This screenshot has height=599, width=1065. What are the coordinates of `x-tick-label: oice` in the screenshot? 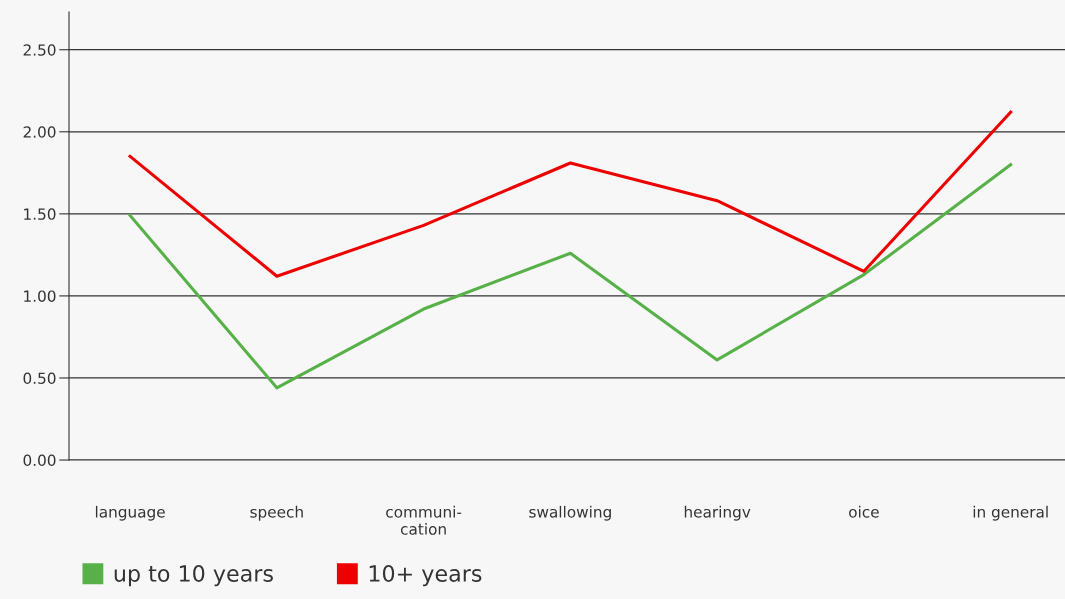 It's located at (864, 511).